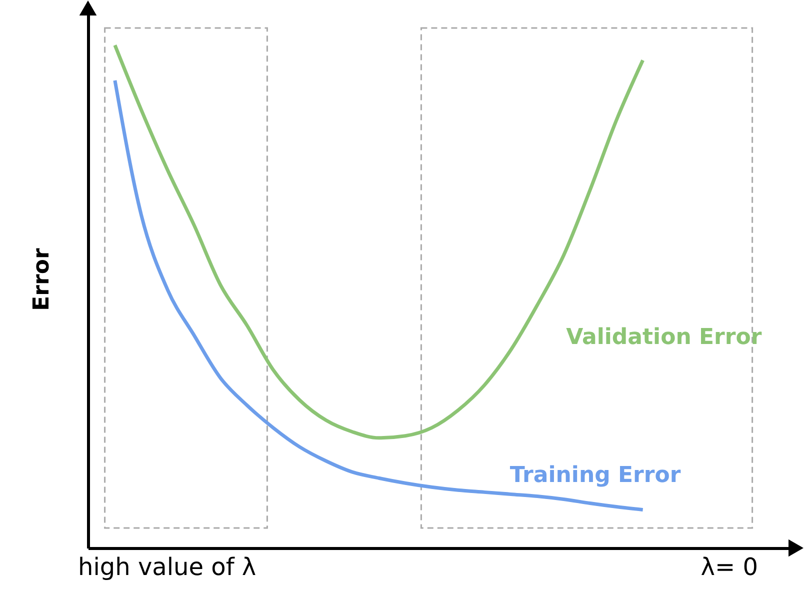  I want to click on y-axis-title: Error, so click(42, 279).